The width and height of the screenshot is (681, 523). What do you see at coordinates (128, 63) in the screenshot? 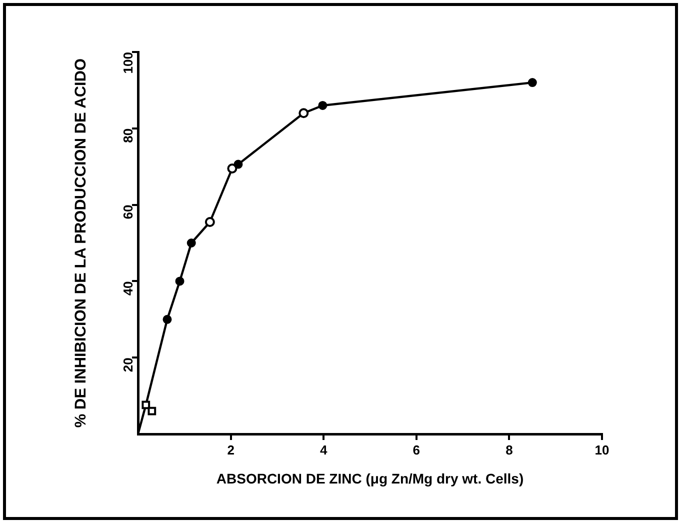
I see `y-tick-label: 100` at bounding box center [128, 63].